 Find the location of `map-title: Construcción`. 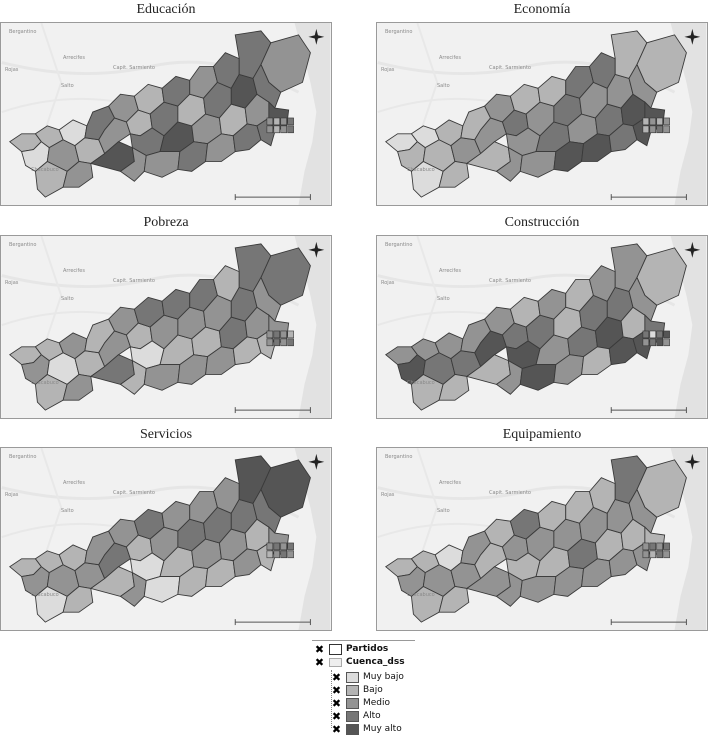

map-title: Construcción is located at coordinates (542, 222).